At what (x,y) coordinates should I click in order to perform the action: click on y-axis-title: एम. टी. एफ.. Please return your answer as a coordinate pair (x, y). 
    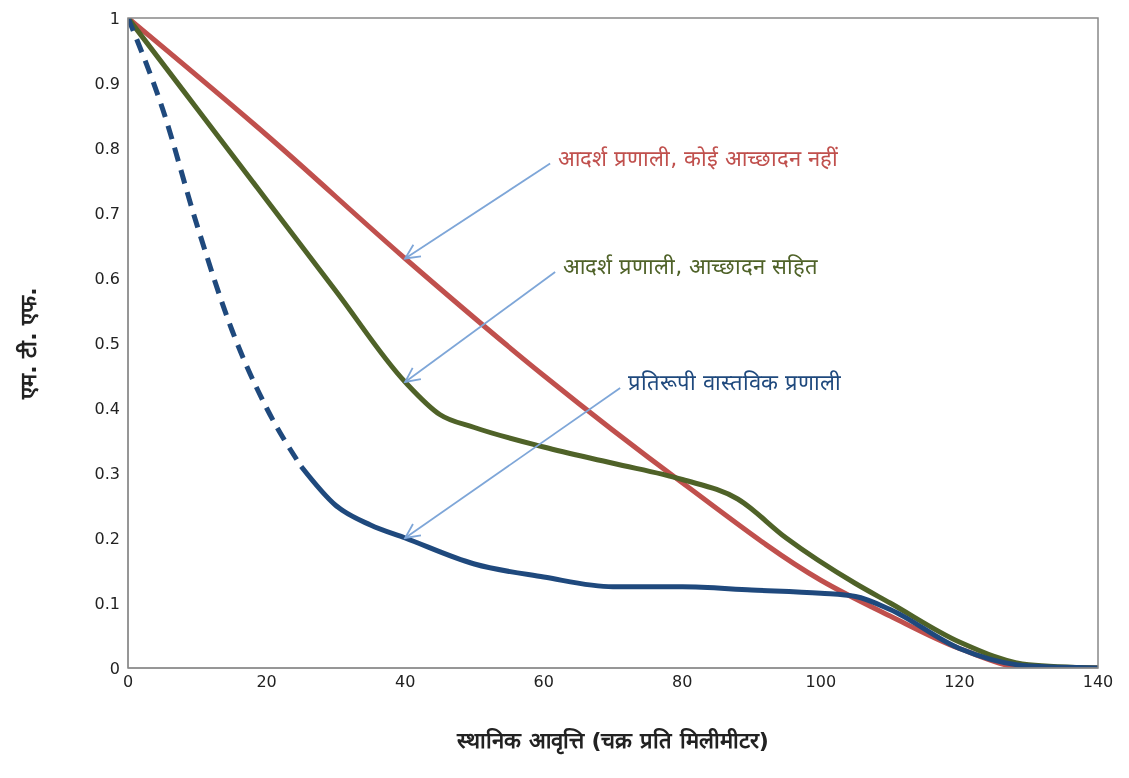
    Looking at the image, I should click on (27, 343).